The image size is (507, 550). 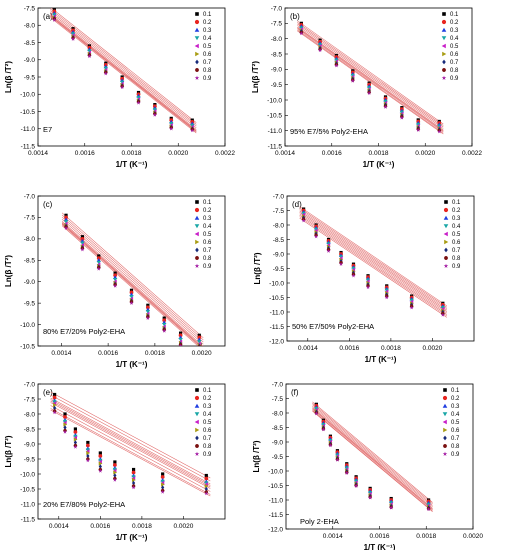 I want to click on legend-label: 0.1, so click(x=207, y=391).